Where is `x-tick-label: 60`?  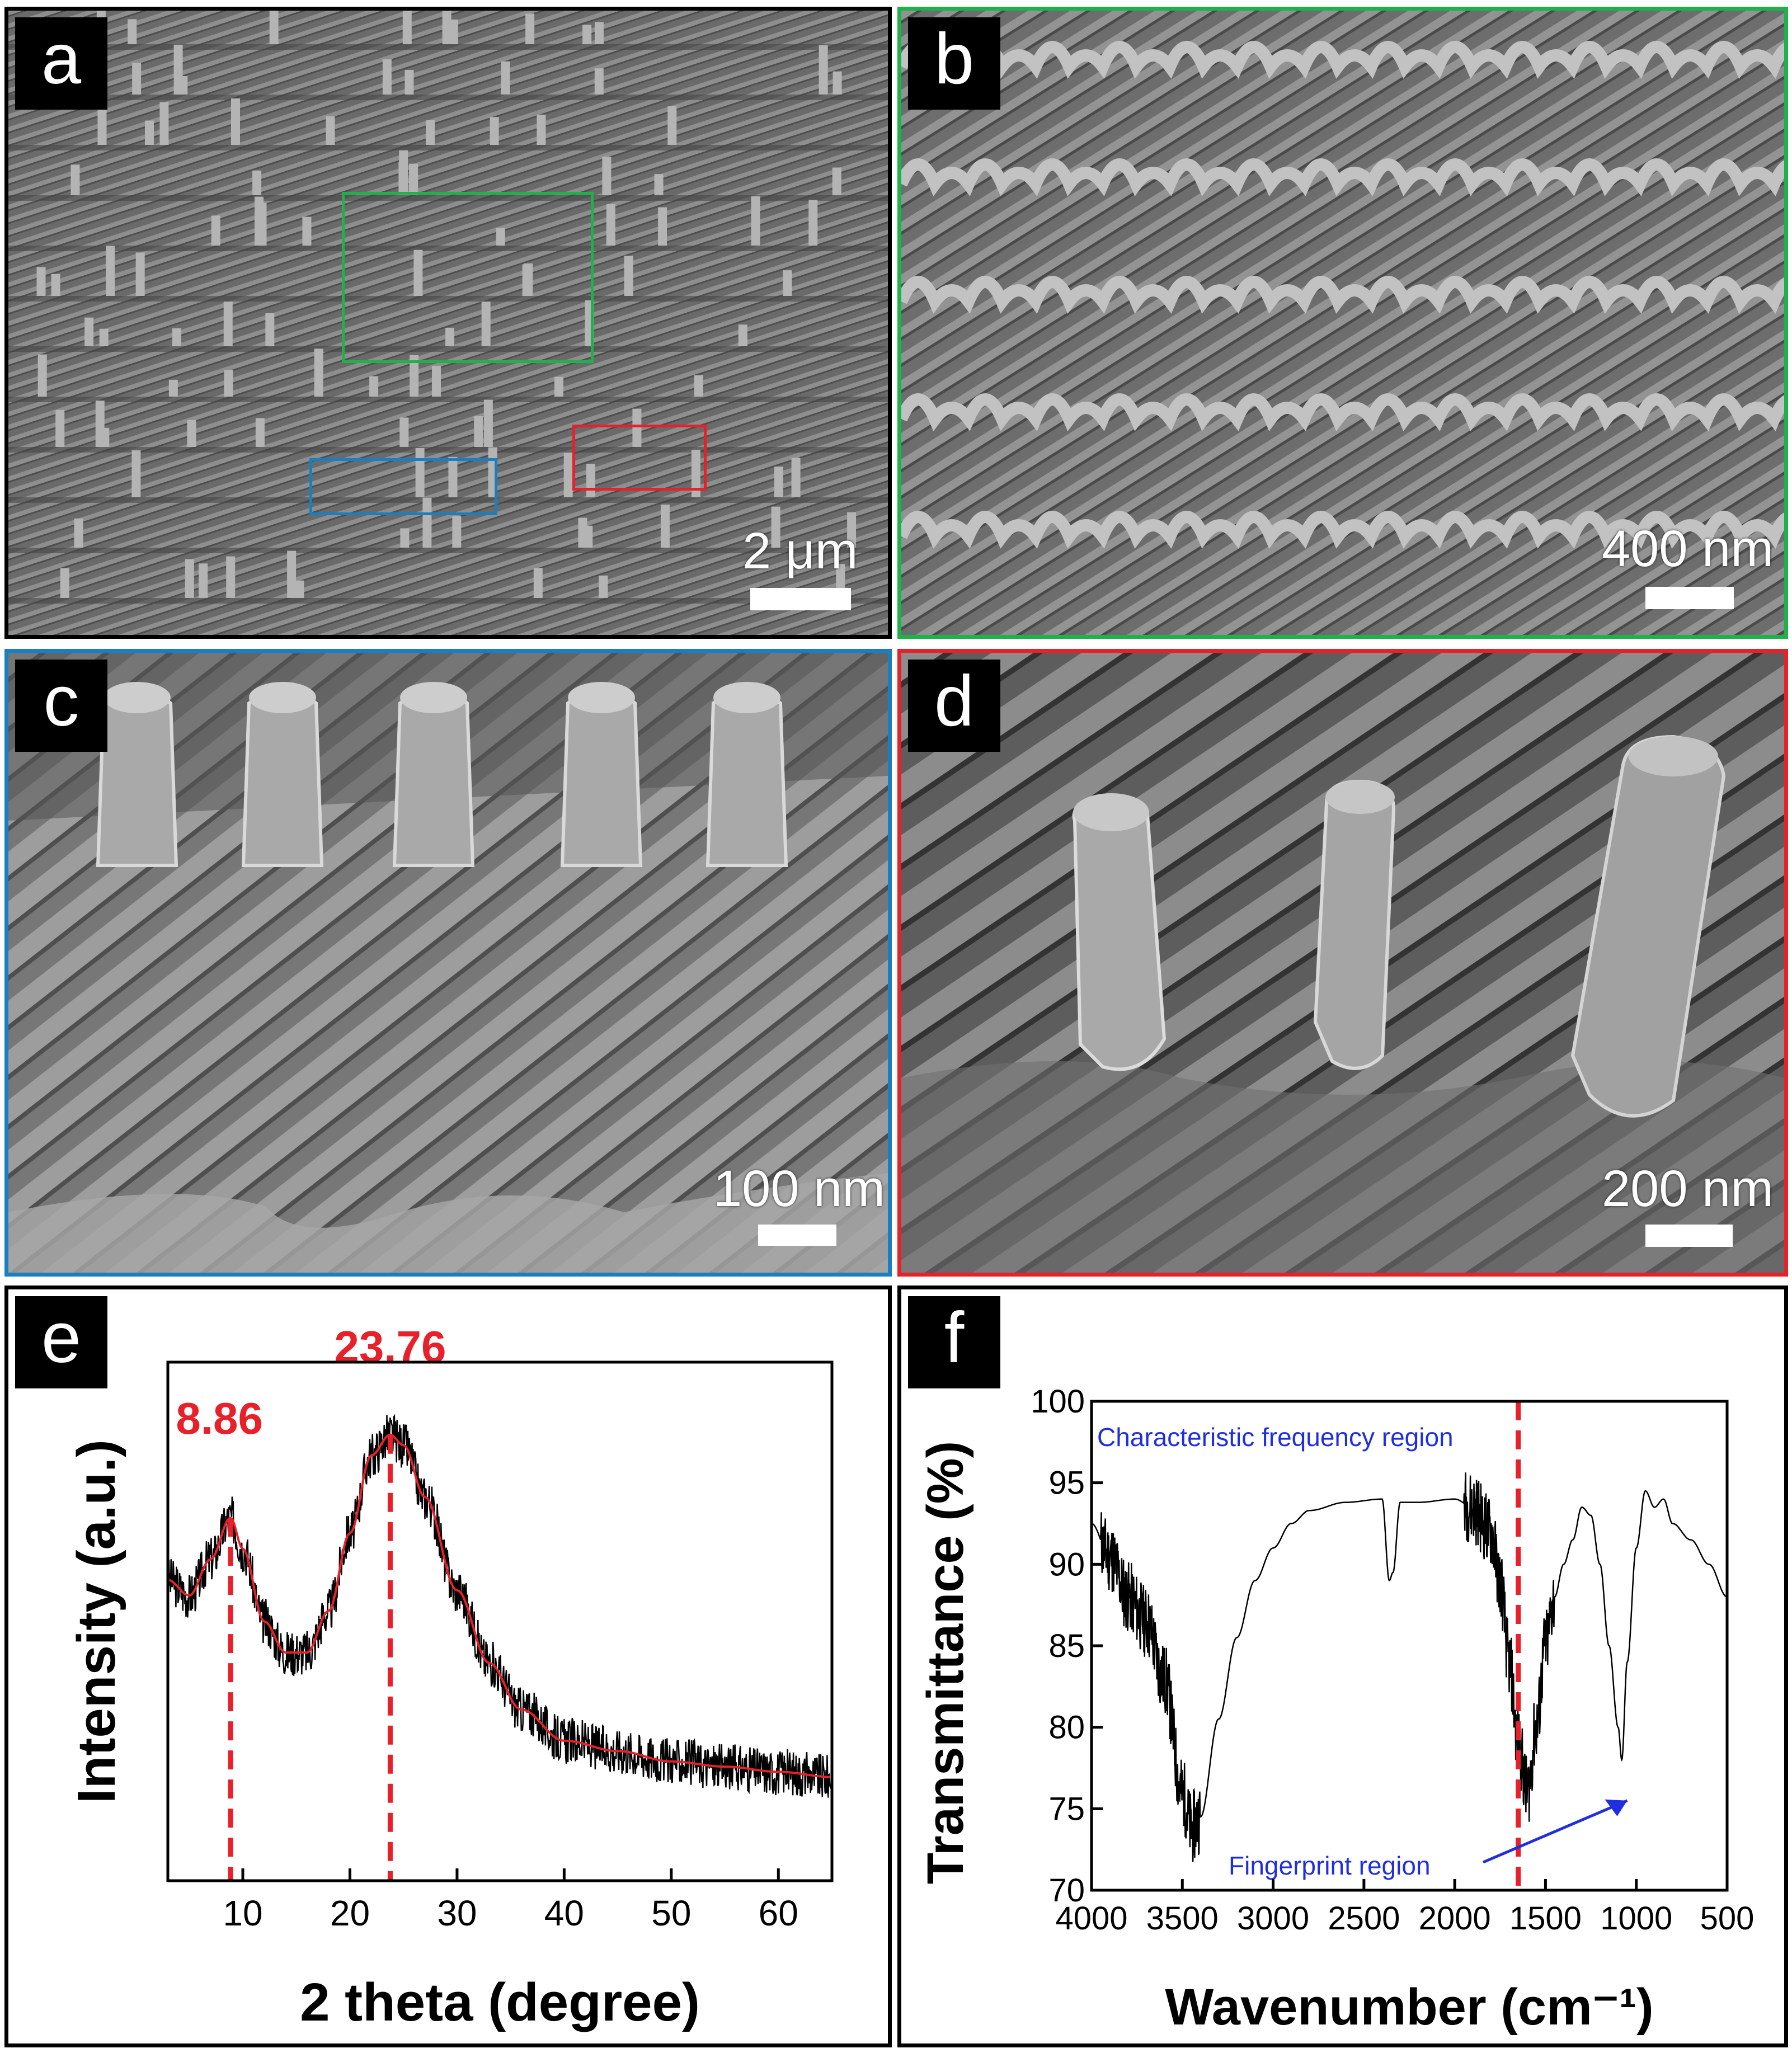 x-tick-label: 60 is located at coordinates (778, 1913).